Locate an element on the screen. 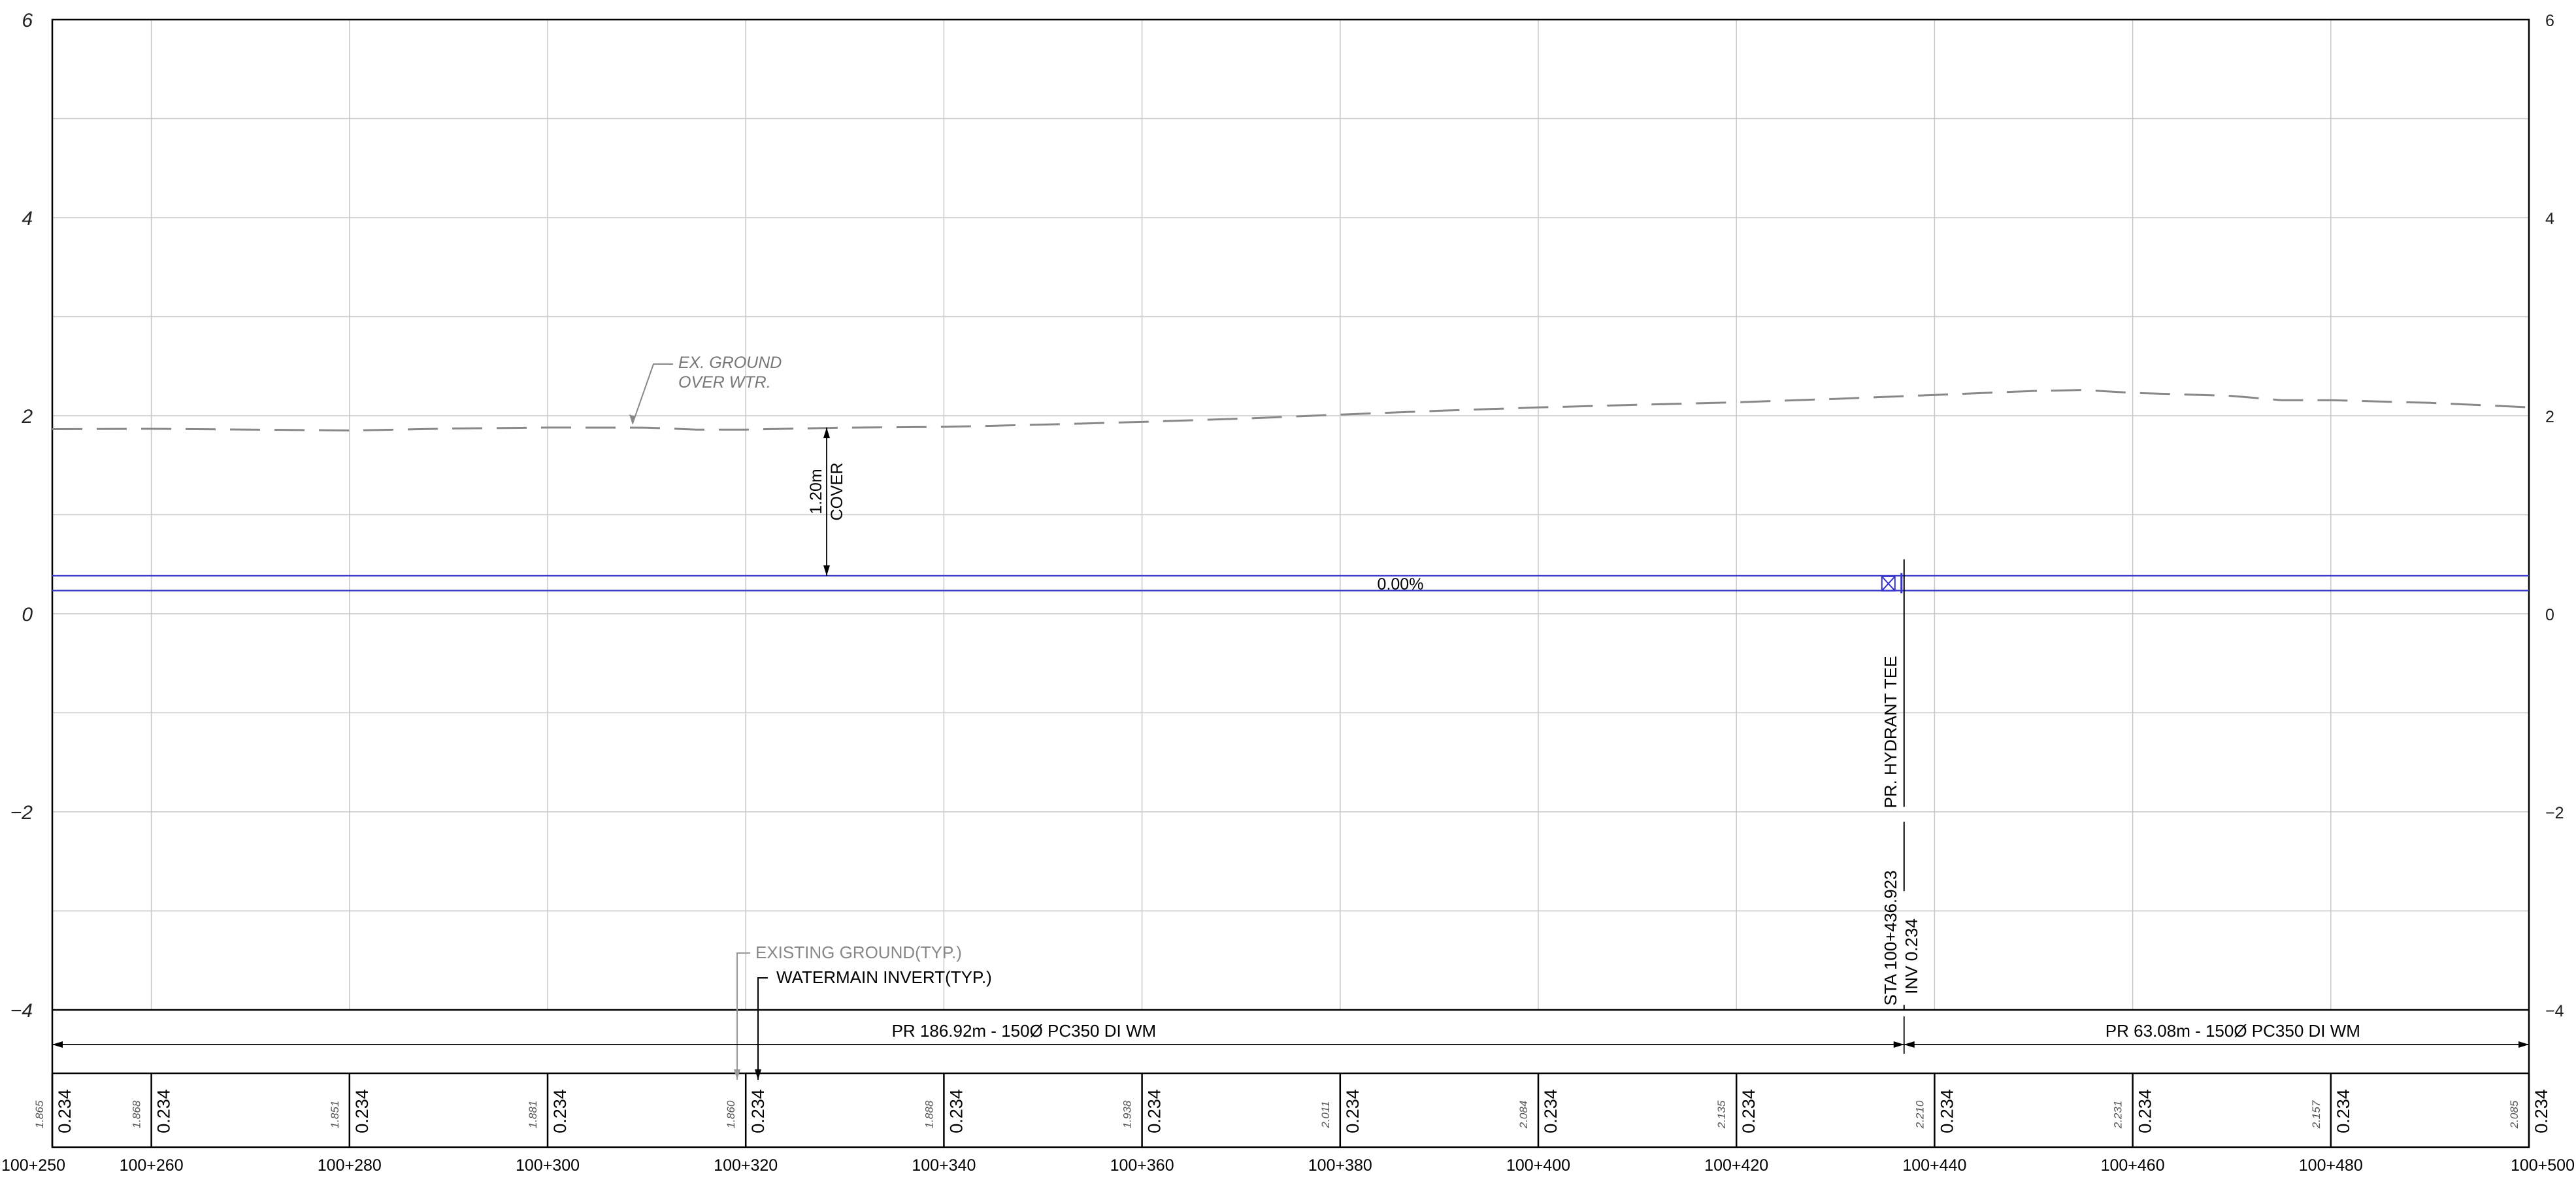 The height and width of the screenshot is (1189, 2576). existing-ground-value: 1.865 is located at coordinates (39, 1114).